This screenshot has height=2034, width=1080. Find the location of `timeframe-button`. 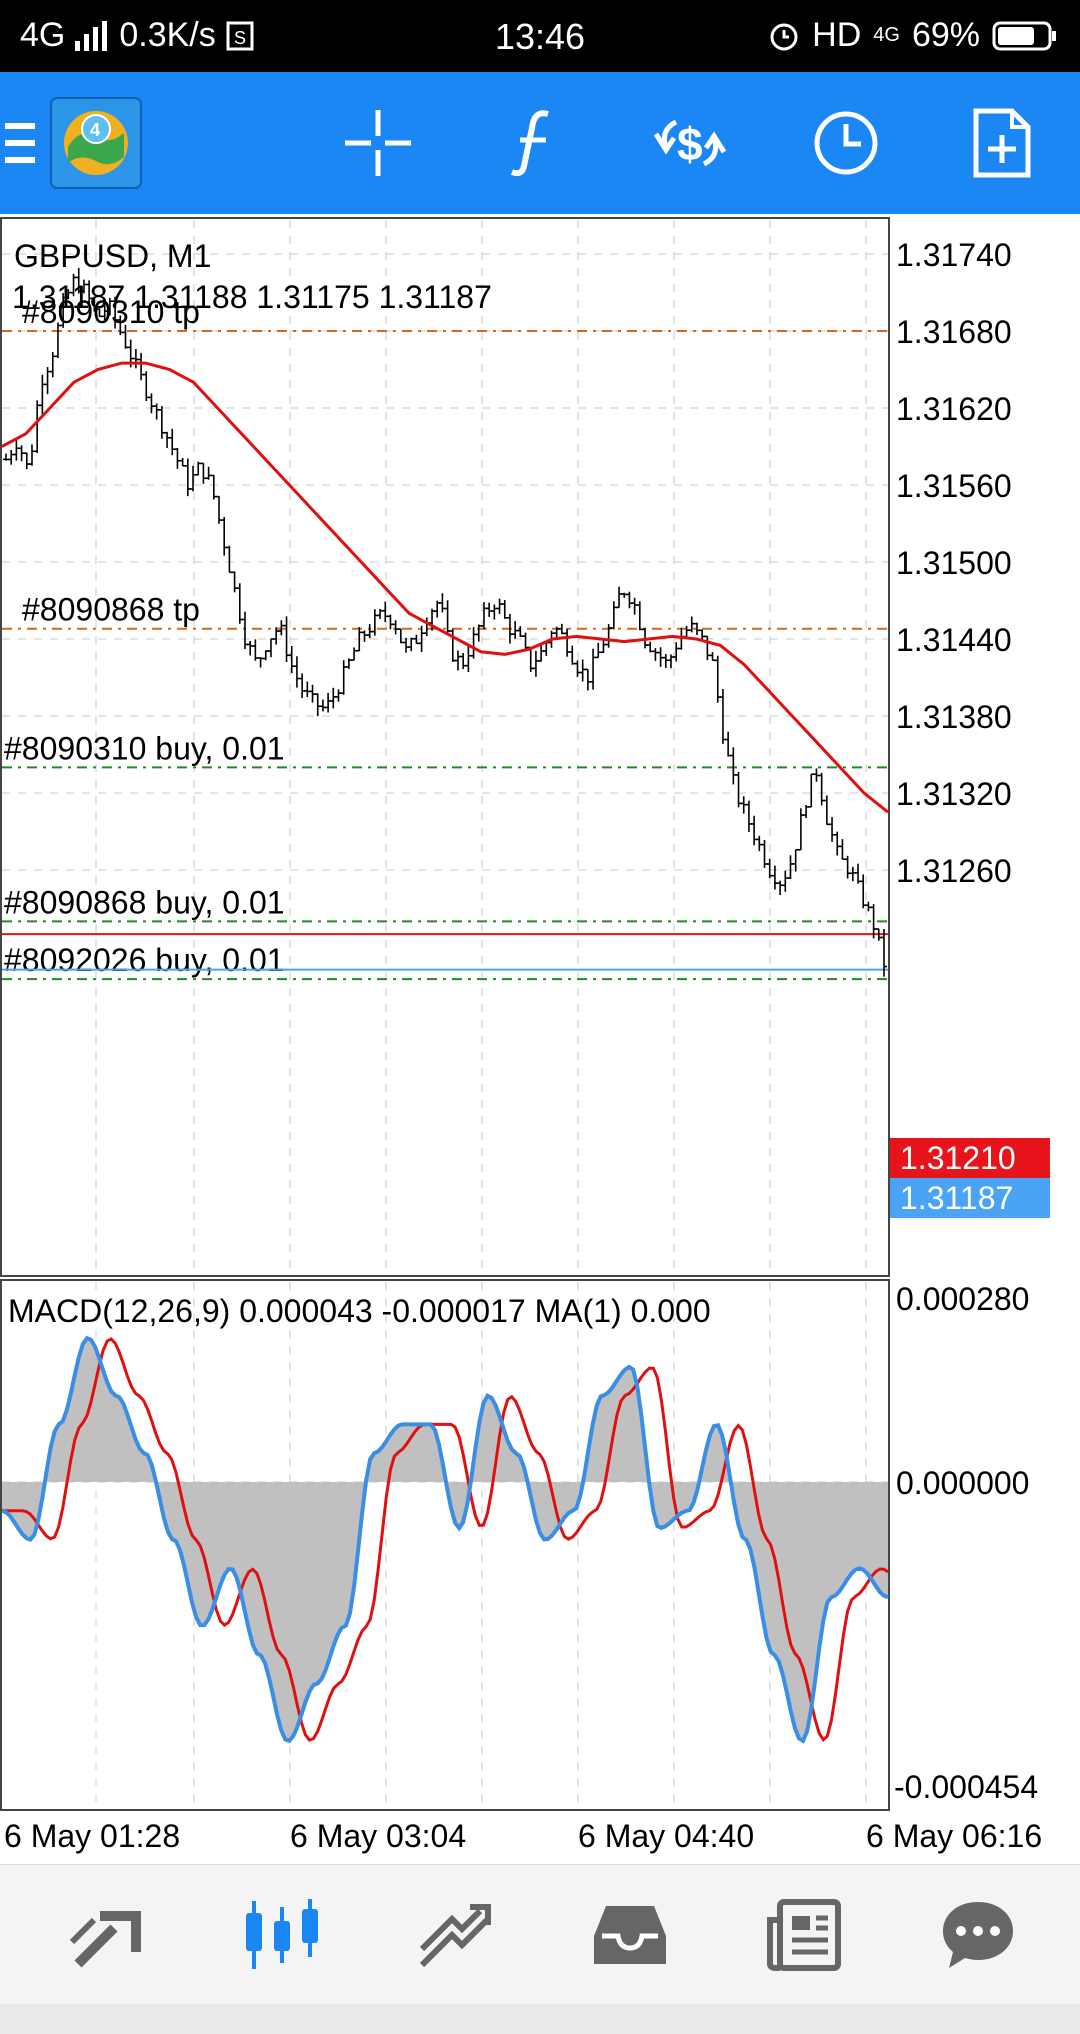

timeframe-button is located at coordinates (846, 143).